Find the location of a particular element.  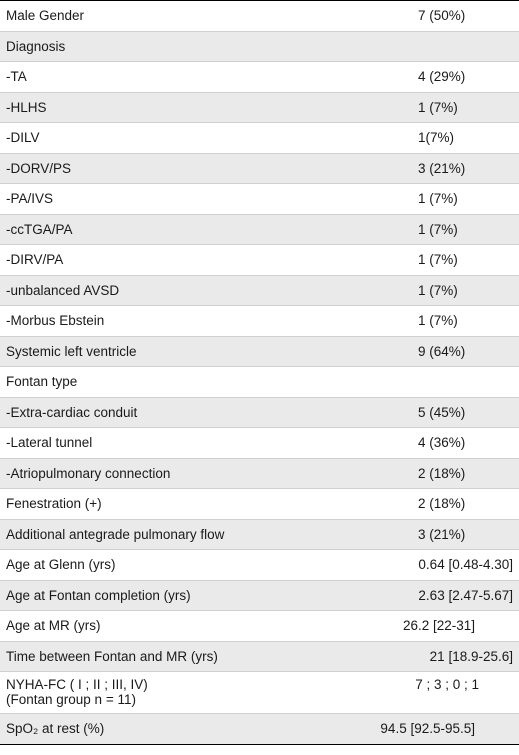

row-label-line2: (Fontan group n = 11) is located at coordinates (71, 699).